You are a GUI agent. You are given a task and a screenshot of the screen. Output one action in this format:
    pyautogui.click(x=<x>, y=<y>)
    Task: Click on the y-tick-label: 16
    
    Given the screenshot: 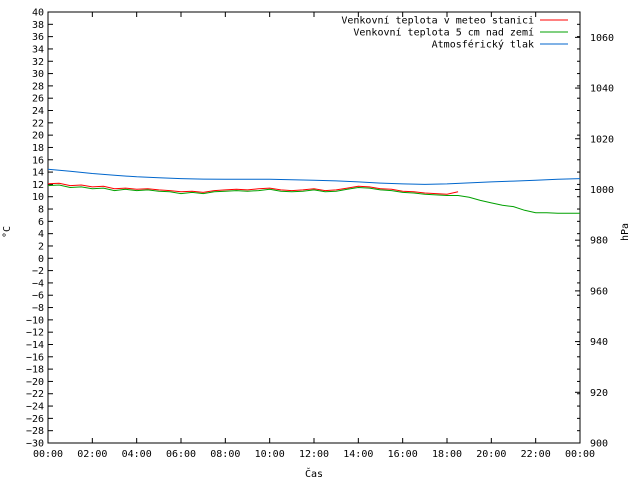 What is the action you would take?
    pyautogui.click(x=38, y=160)
    